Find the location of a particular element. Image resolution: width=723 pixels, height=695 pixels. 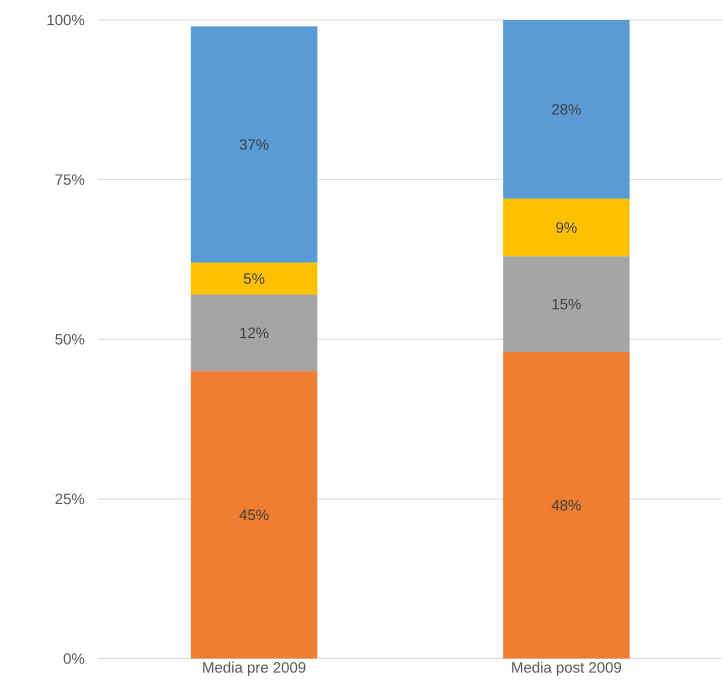

data-label: 37% is located at coordinates (254, 144).